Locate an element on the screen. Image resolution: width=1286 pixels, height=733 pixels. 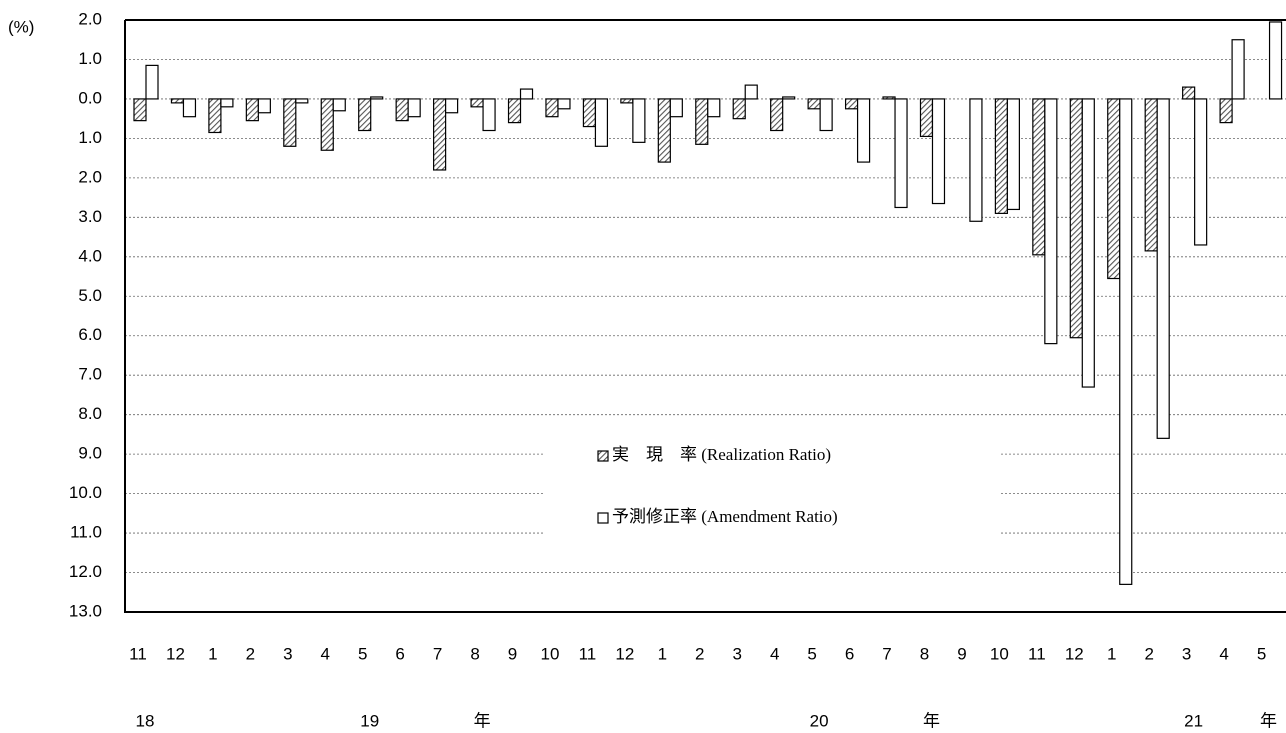
legend-label: 予測修正率 (Amendment Ratio) is located at coordinates (725, 516).